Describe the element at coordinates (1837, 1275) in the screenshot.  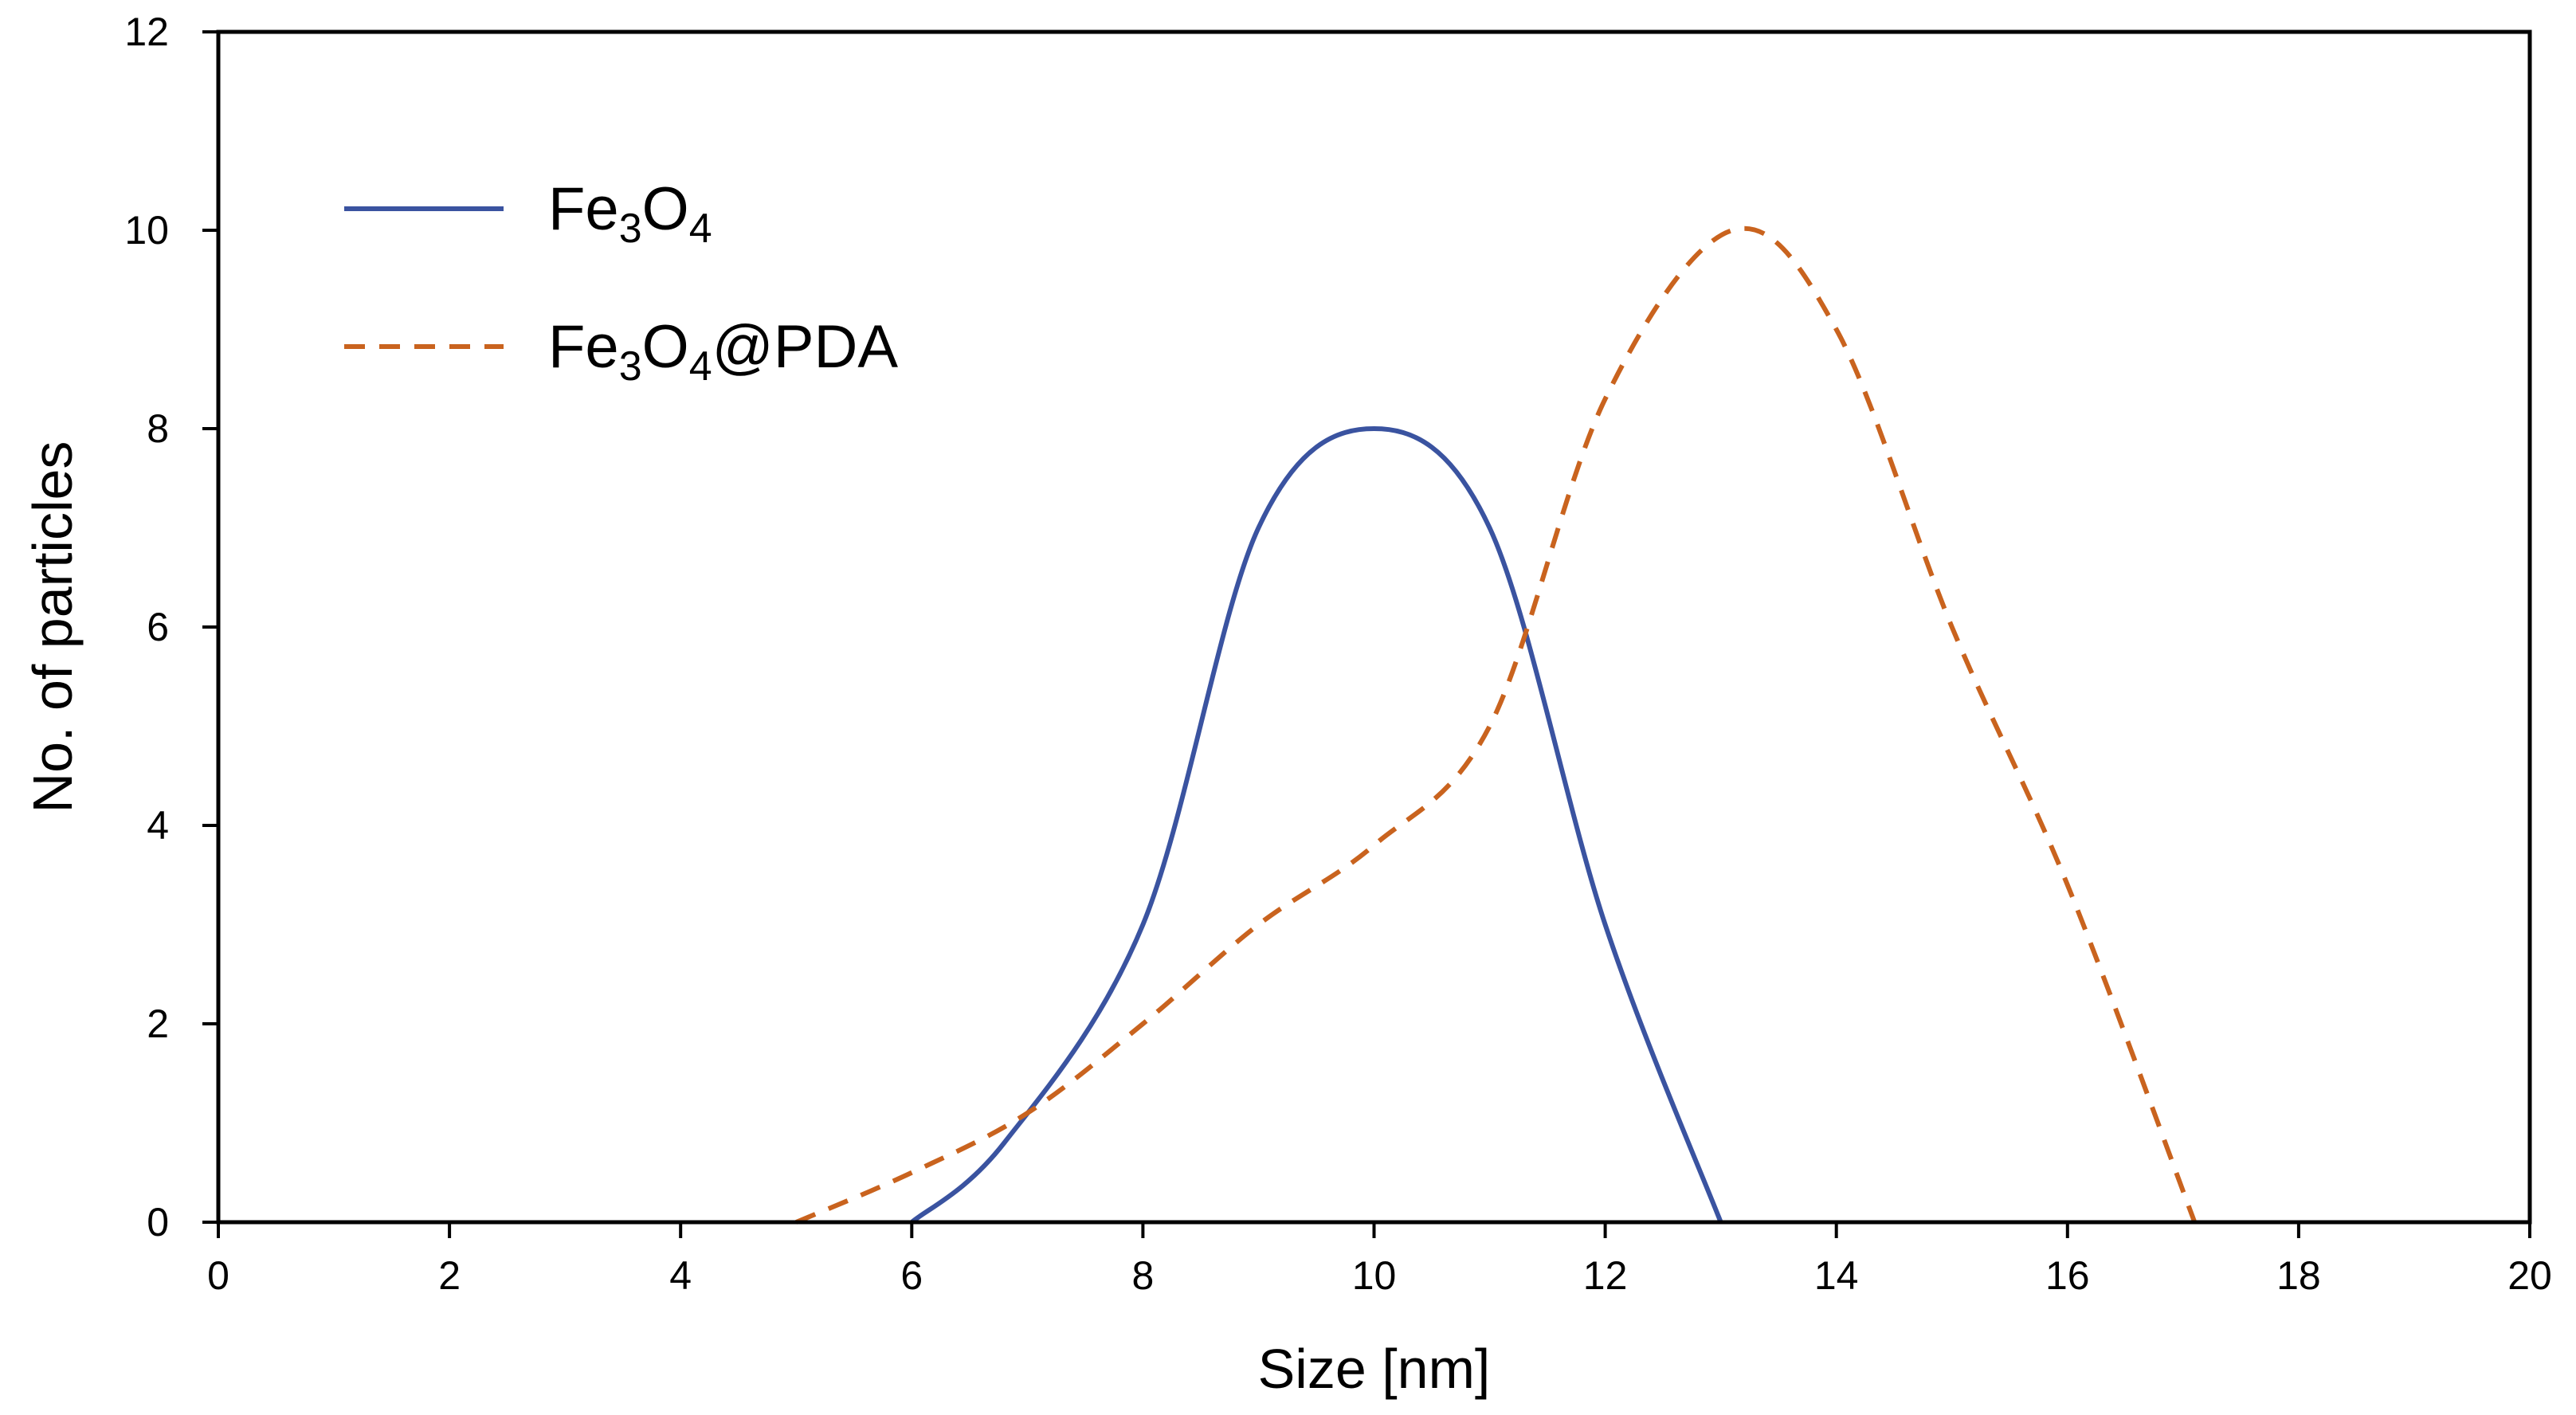
I see `x-tick-label: 14` at that location.